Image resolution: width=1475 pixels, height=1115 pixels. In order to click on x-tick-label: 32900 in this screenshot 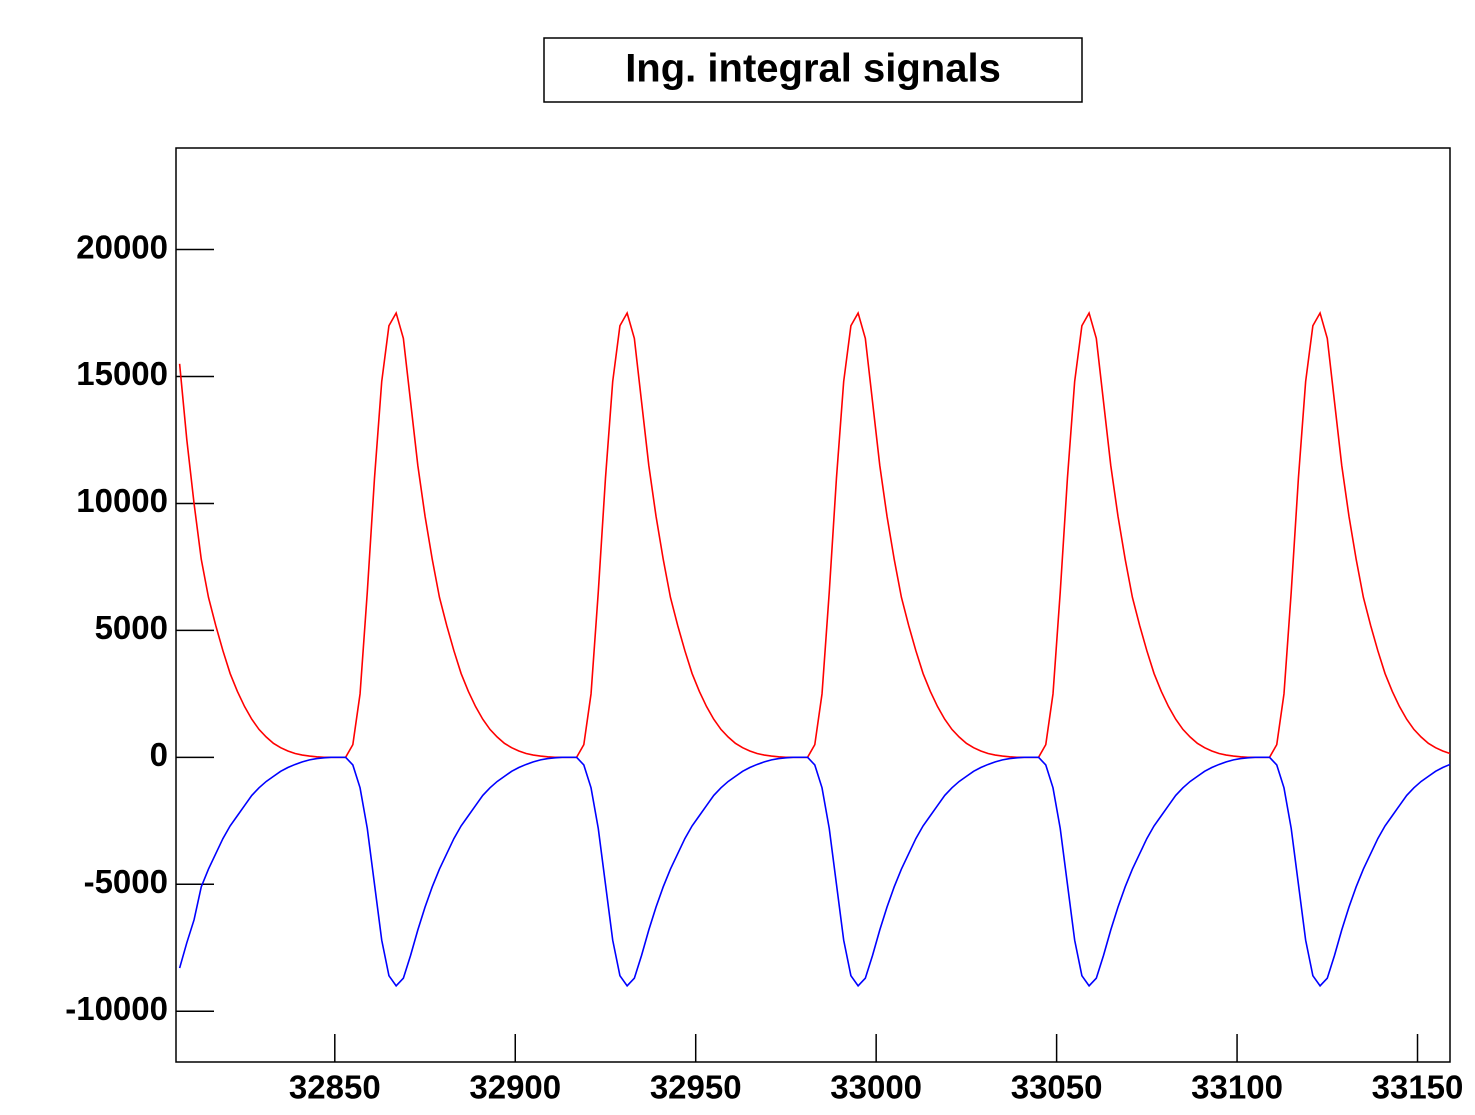, I will do `click(515, 1087)`.